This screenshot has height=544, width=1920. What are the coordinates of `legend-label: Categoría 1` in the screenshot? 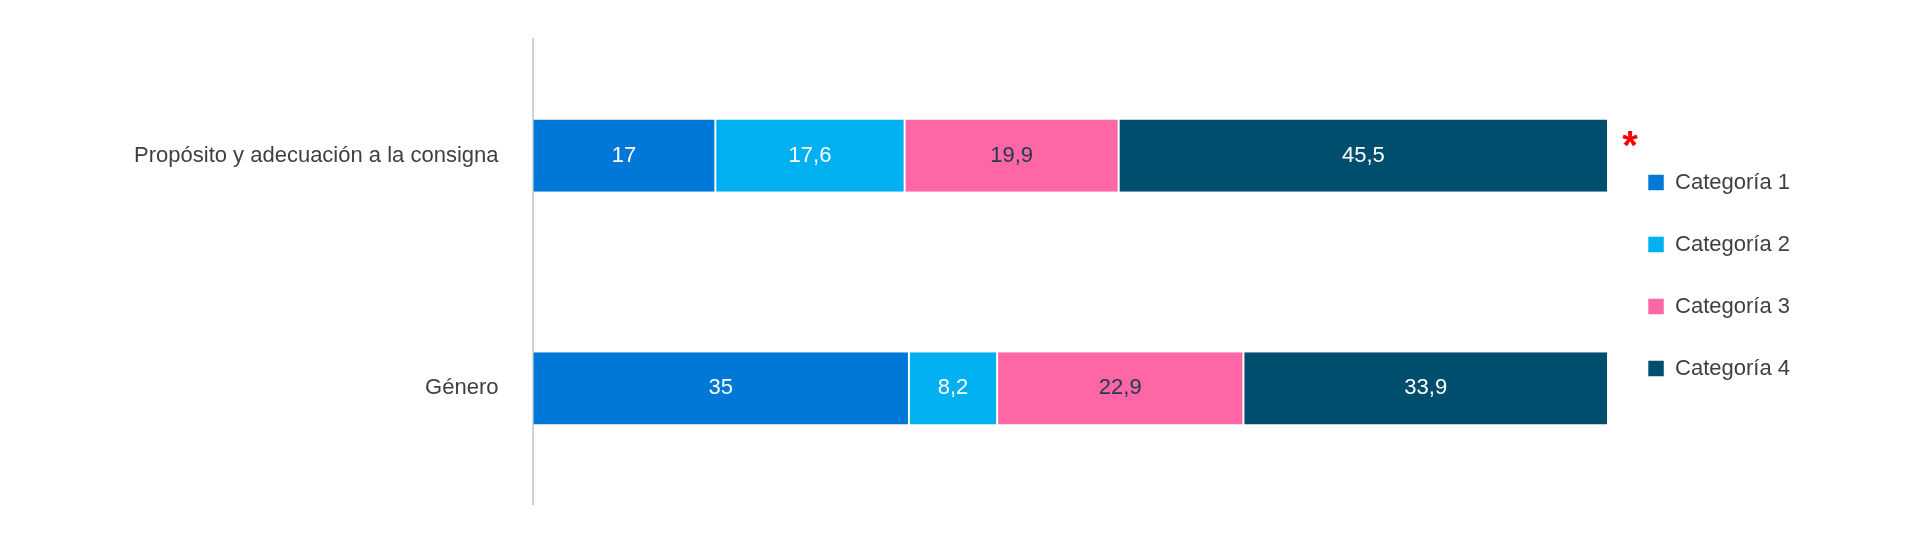 It's located at (1733, 181).